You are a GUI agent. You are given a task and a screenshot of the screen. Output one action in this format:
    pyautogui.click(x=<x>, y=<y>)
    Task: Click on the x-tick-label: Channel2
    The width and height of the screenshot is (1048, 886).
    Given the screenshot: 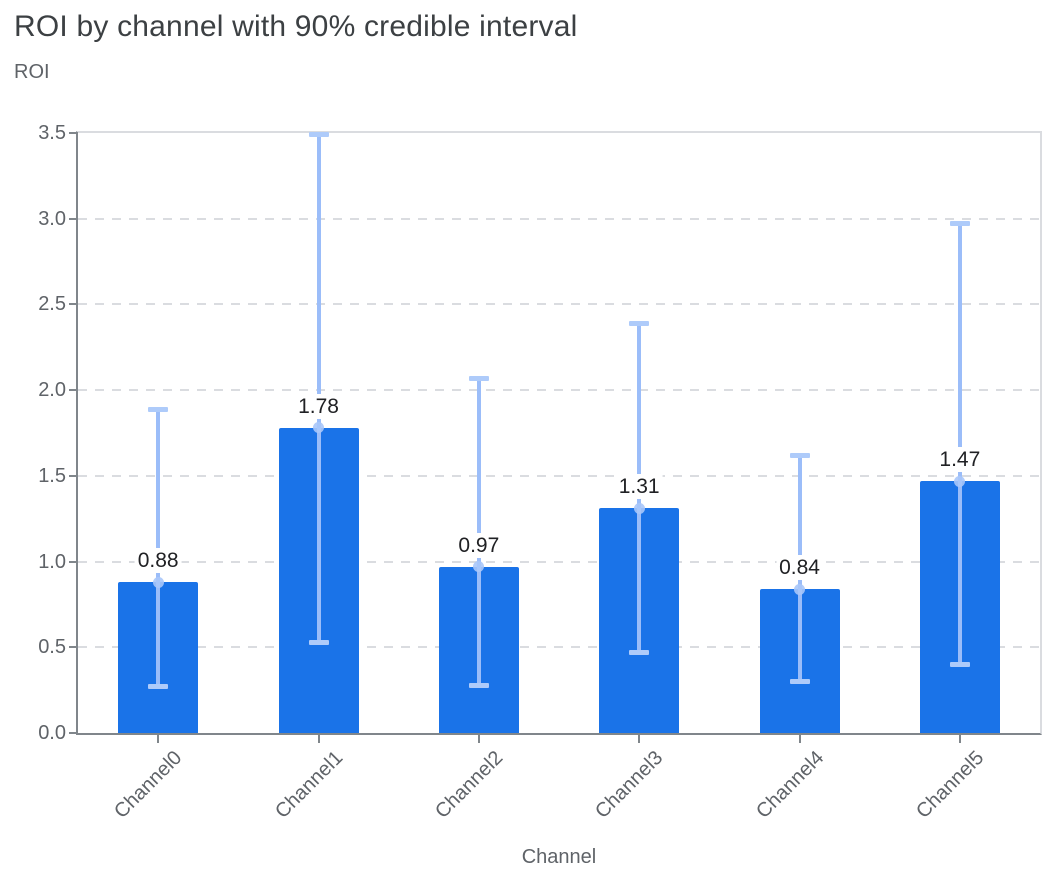 What is the action you would take?
    pyautogui.click(x=469, y=784)
    